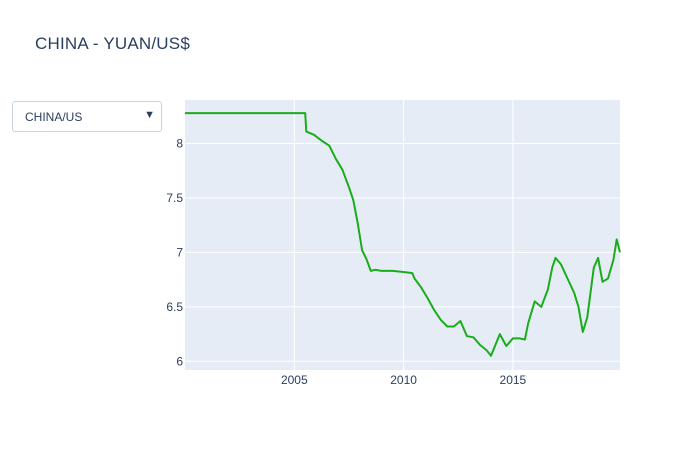  Describe the element at coordinates (179, 144) in the screenshot. I see `y-tick-label: 8` at that location.